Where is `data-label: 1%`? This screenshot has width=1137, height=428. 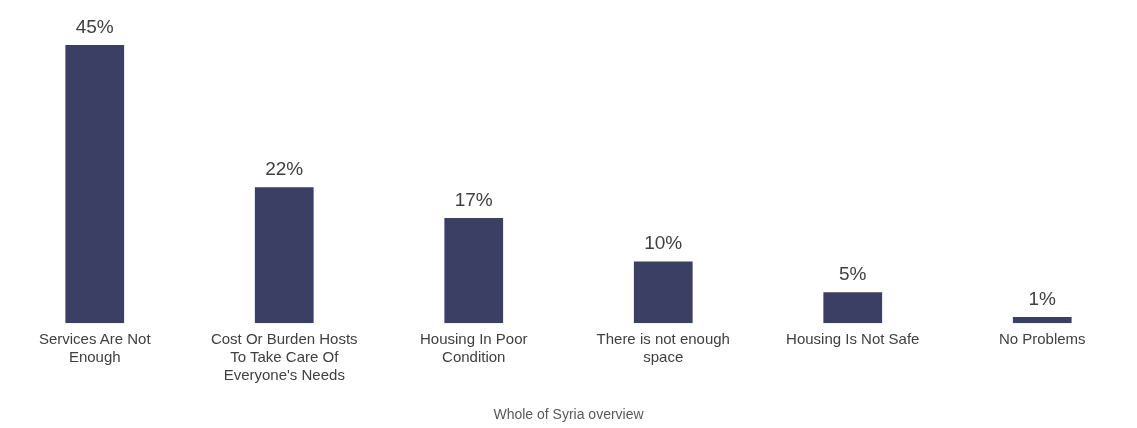
data-label: 1% is located at coordinates (1042, 298).